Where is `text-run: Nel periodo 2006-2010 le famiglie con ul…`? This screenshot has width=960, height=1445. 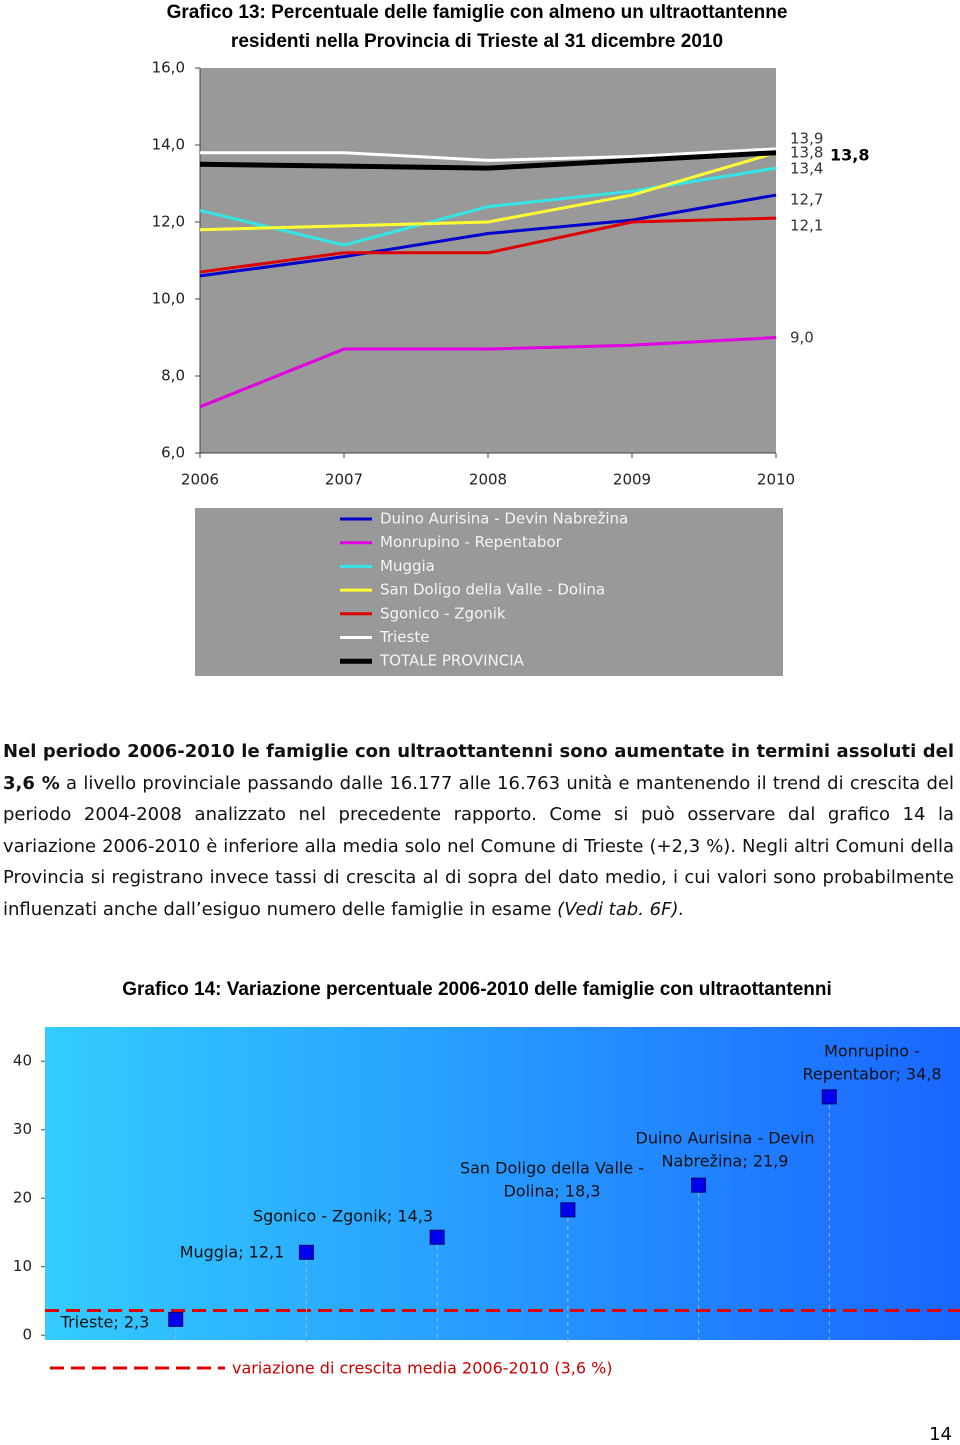
text-run: Nel periodo 2006-2010 le famiglie con ul… is located at coordinates (478, 767).